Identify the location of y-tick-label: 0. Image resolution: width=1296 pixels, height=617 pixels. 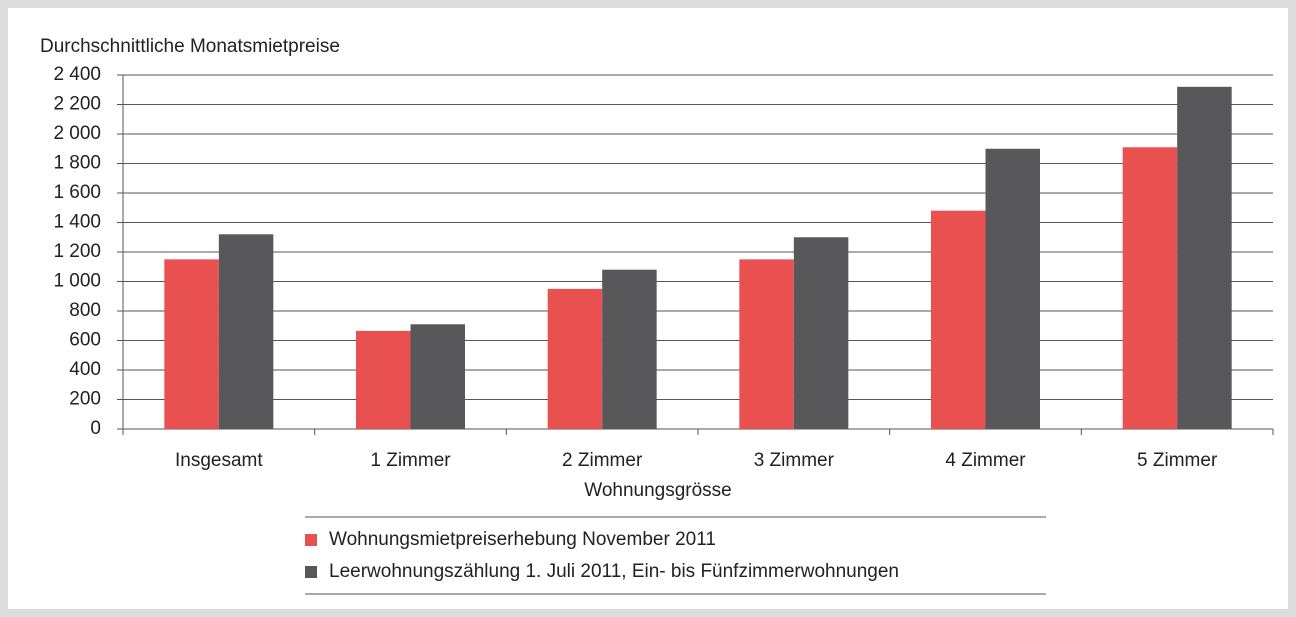
(95, 428).